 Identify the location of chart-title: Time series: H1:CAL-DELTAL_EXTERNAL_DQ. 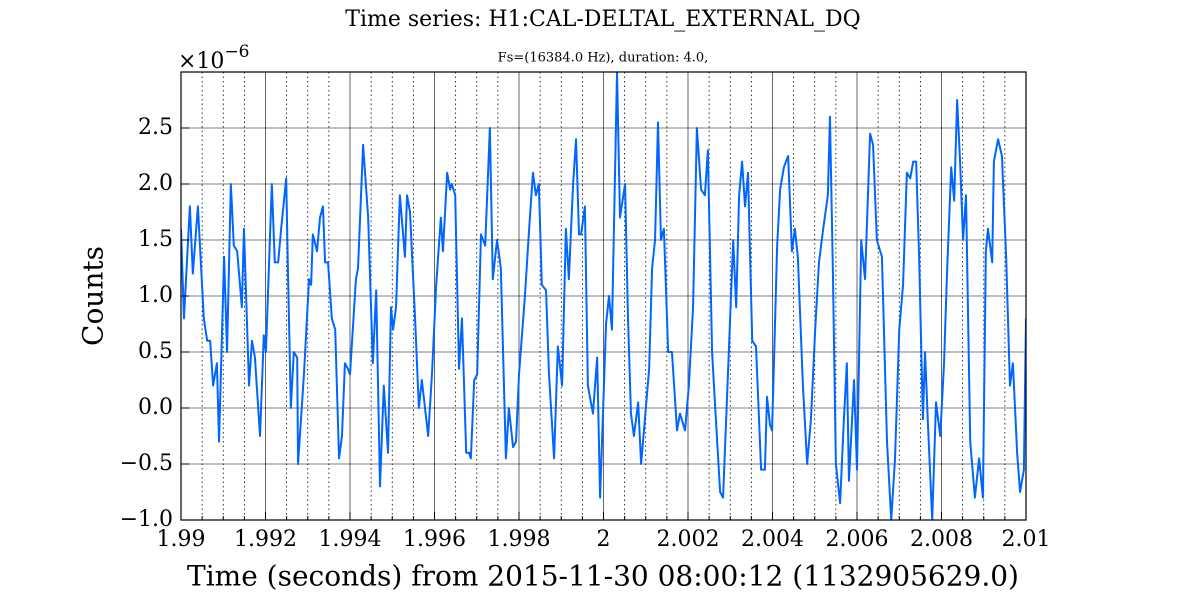
(602, 19).